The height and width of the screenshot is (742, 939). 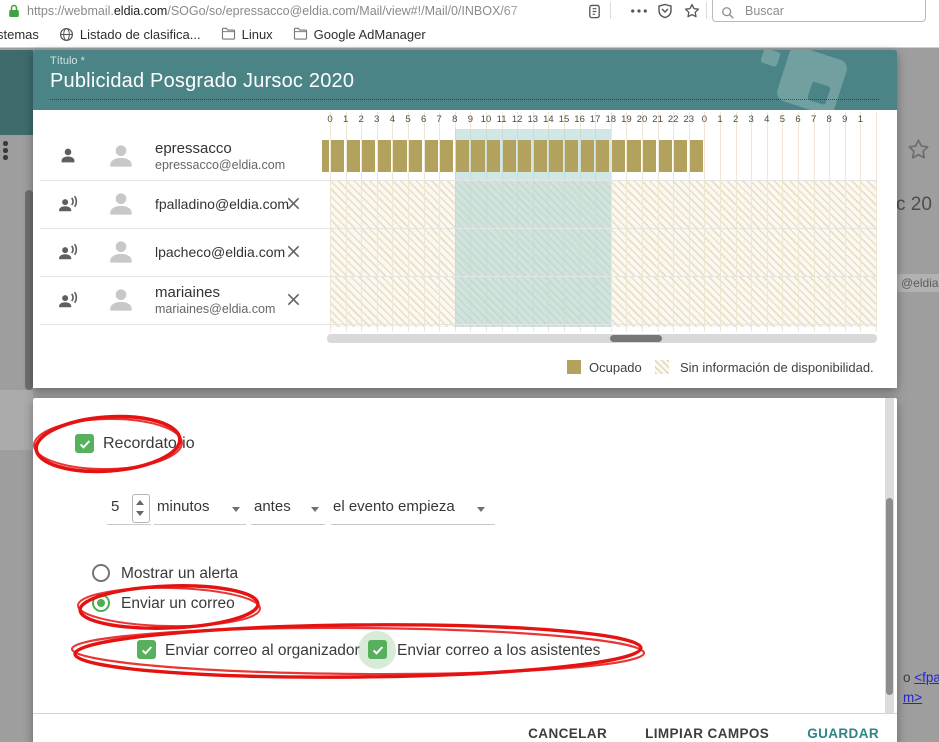 I want to click on cancelar-button: CANCELAR, so click(x=567, y=731).